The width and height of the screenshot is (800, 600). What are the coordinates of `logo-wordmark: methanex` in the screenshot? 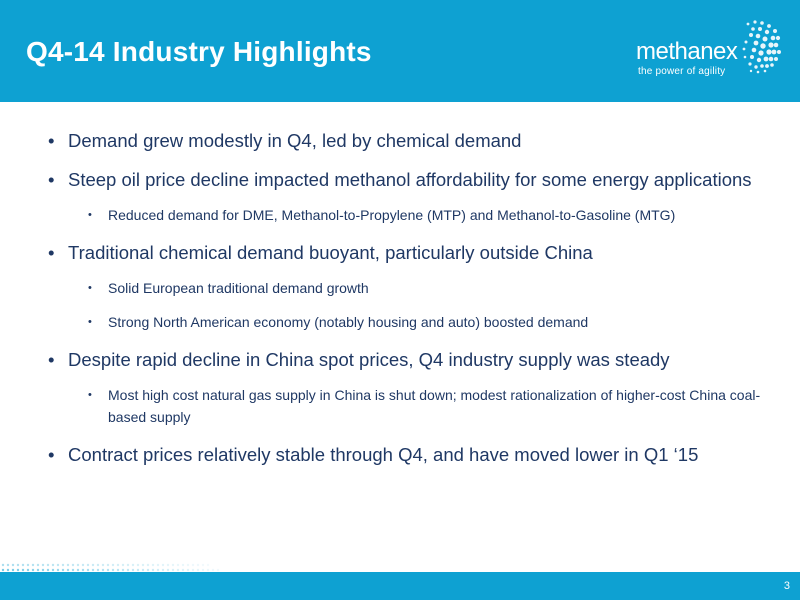 It's located at (687, 51).